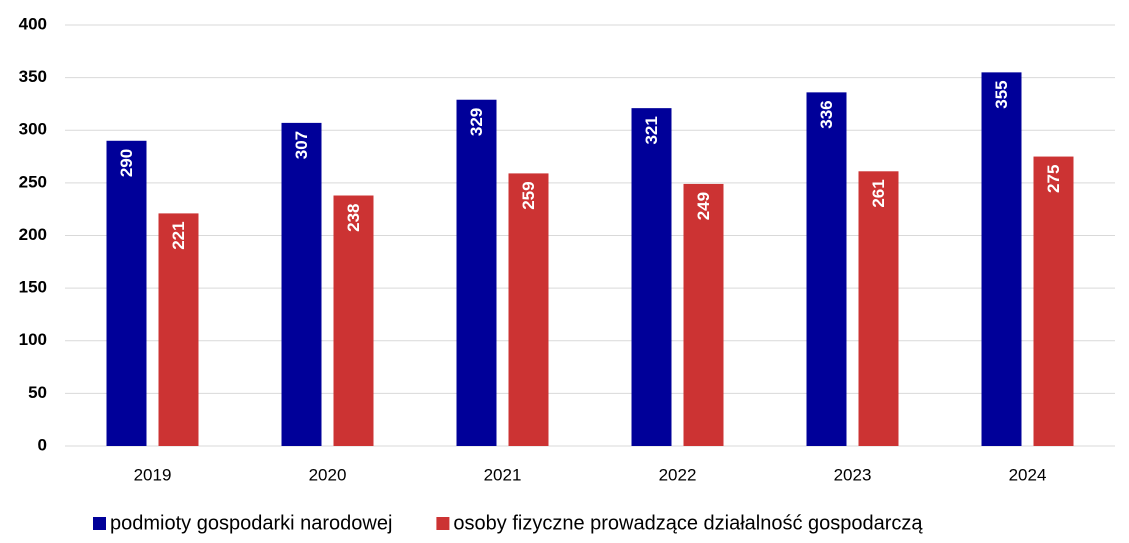 This screenshot has height=543, width=1129. Describe the element at coordinates (33, 287) in the screenshot. I see `y-tick-label: 150` at that location.